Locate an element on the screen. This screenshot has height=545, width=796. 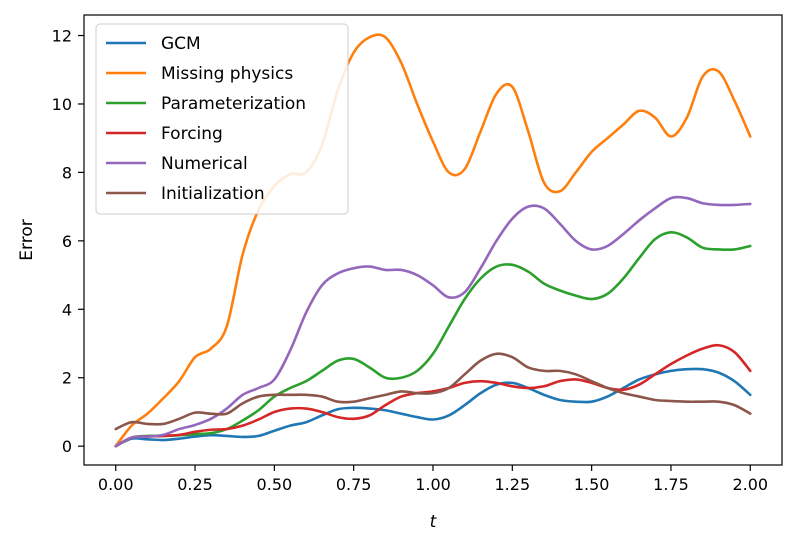
x-tick-label: 1.75 is located at coordinates (671, 484).